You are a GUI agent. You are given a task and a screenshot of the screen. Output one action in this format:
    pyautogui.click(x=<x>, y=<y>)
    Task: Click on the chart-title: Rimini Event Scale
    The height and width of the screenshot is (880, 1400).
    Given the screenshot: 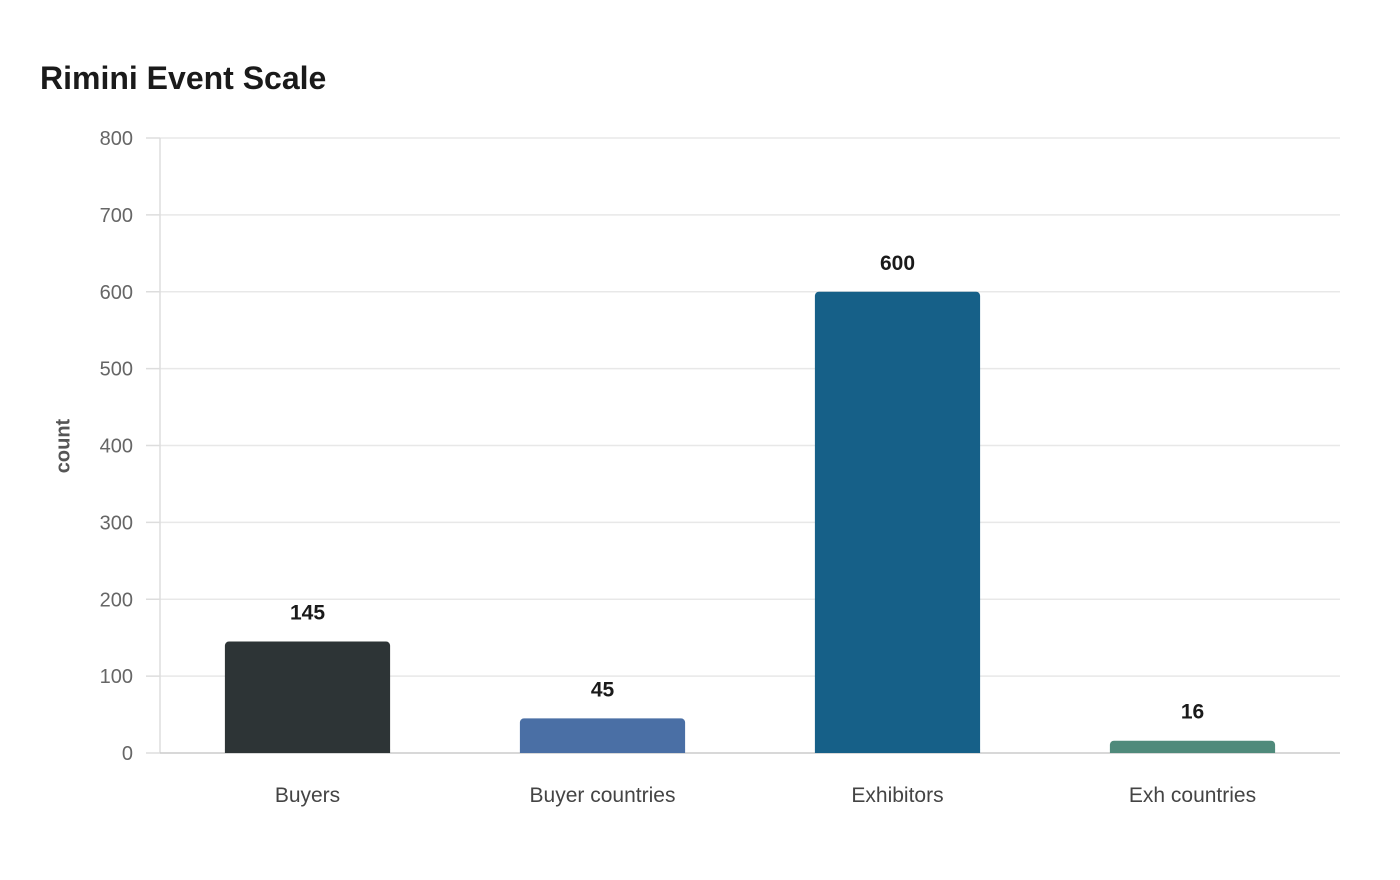 What is the action you would take?
    pyautogui.click(x=183, y=78)
    